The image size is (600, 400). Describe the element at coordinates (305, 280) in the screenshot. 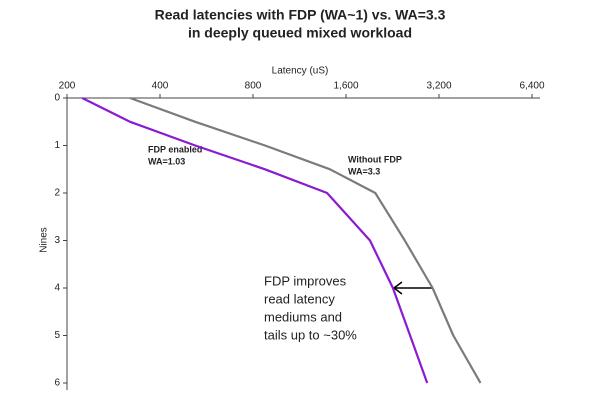

I see `annotation: FDP improves` at that location.